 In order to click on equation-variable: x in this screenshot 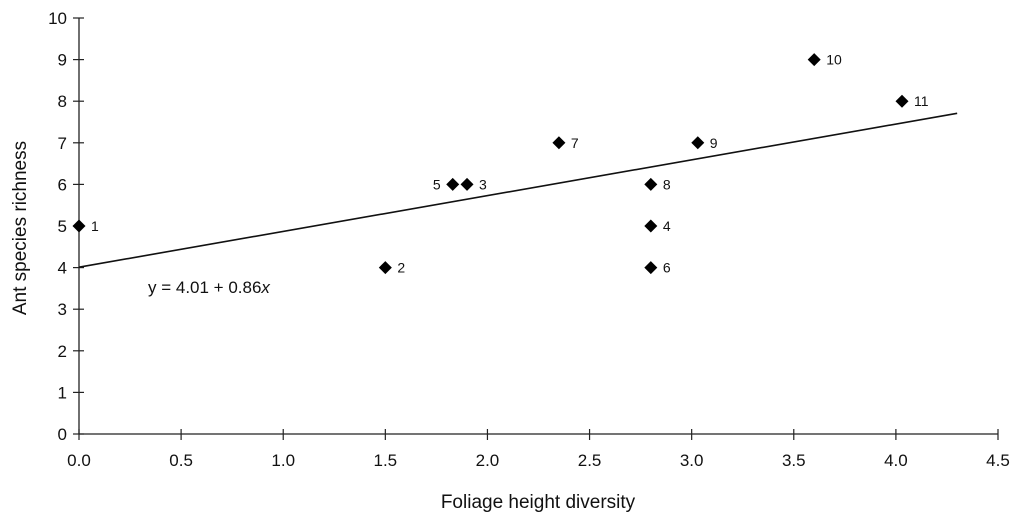, I will do `click(265, 287)`.